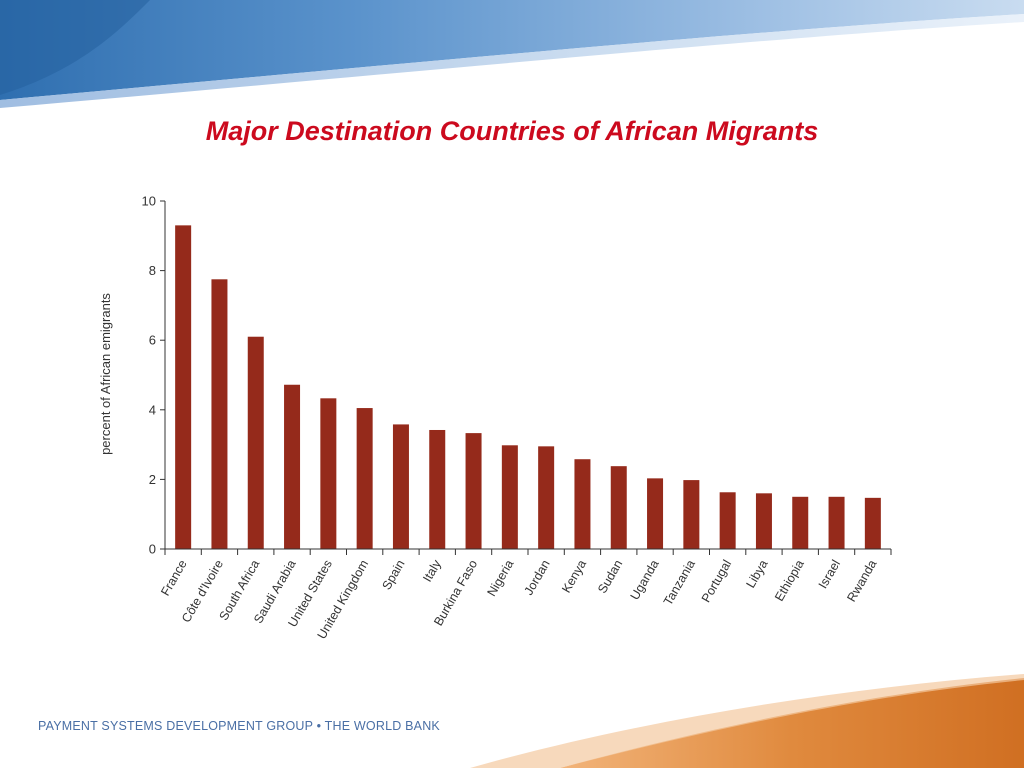 The width and height of the screenshot is (1024, 768). I want to click on x-tick-label: Italy, so click(432, 571).